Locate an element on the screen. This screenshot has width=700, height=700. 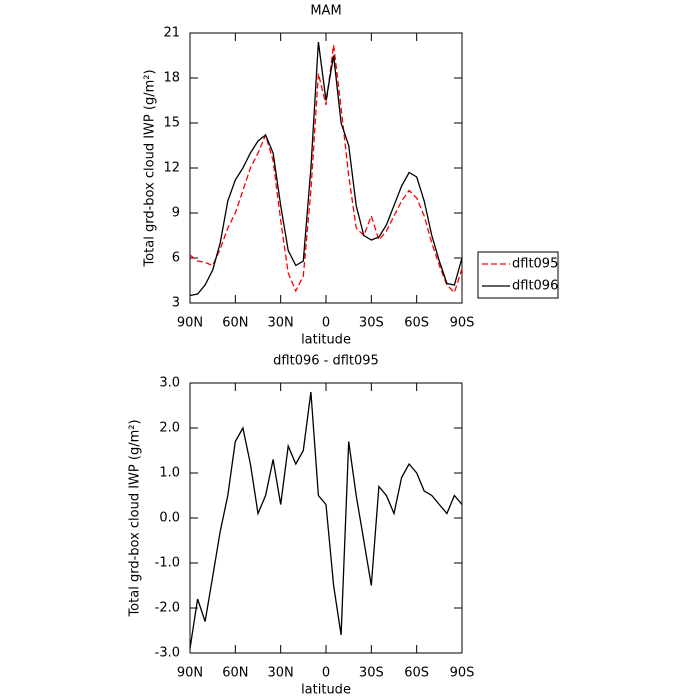
legend-label: dflt095 is located at coordinates (535, 264).